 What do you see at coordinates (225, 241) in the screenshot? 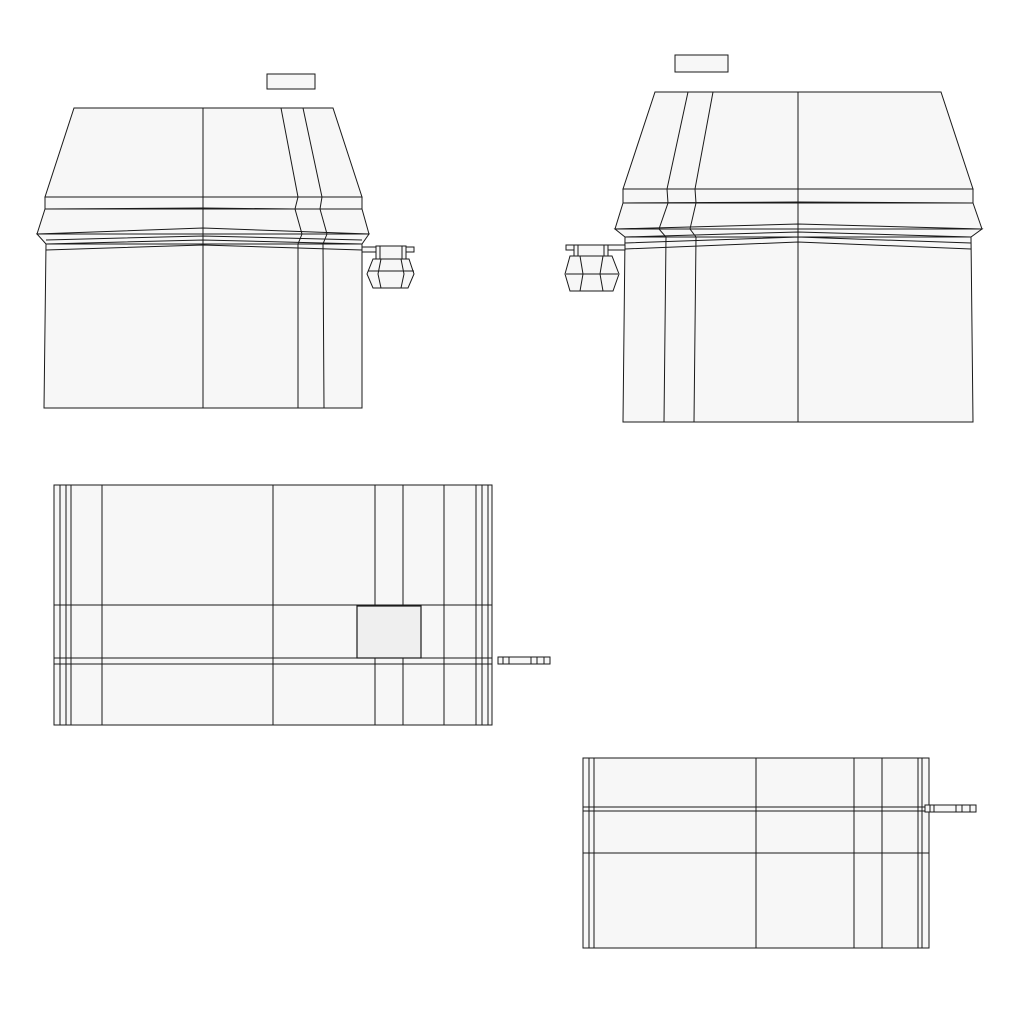
I see `front-elevation-view` at bounding box center [225, 241].